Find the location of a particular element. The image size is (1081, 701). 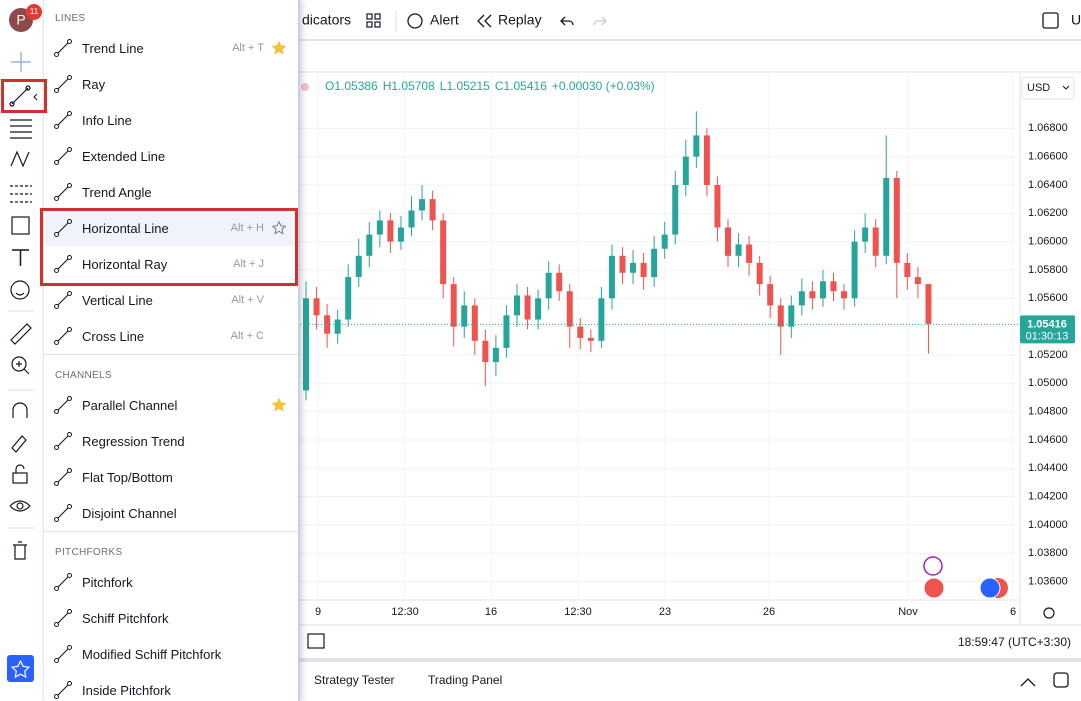

hide-tool is located at coordinates (20, 506).